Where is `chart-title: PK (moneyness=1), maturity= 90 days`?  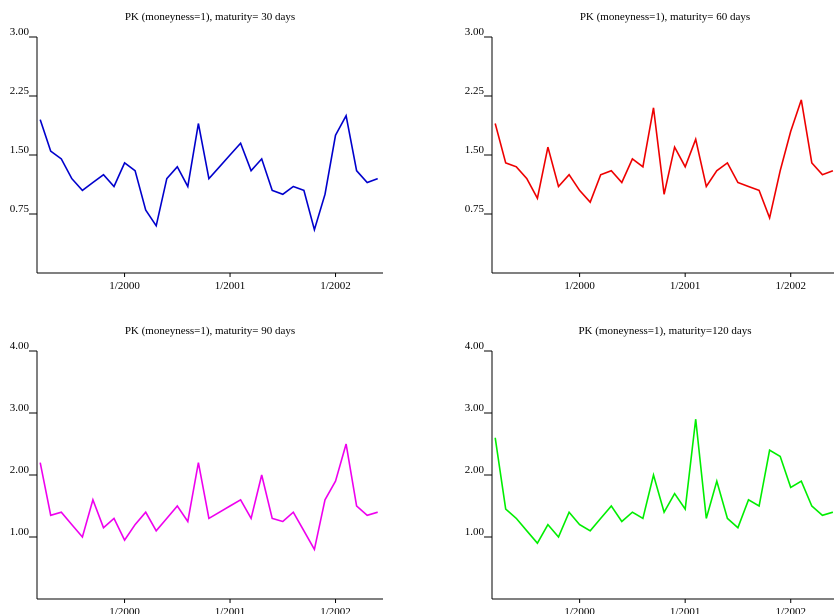 chart-title: PK (moneyness=1), maturity= 90 days is located at coordinates (210, 331).